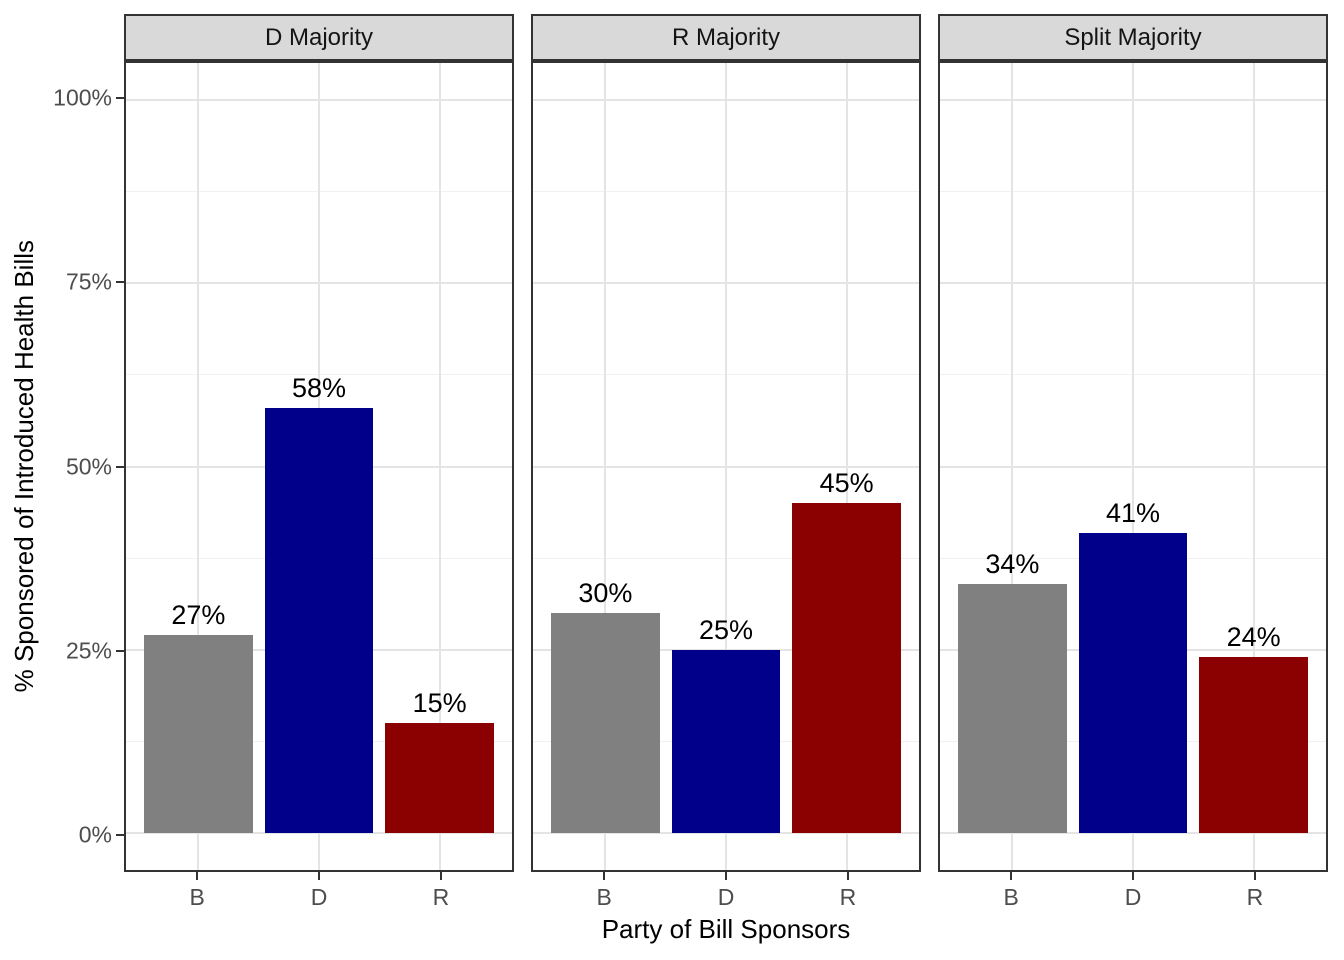 This screenshot has width=1344, height=960. What do you see at coordinates (846, 483) in the screenshot?
I see `bar-value-label: 45%` at bounding box center [846, 483].